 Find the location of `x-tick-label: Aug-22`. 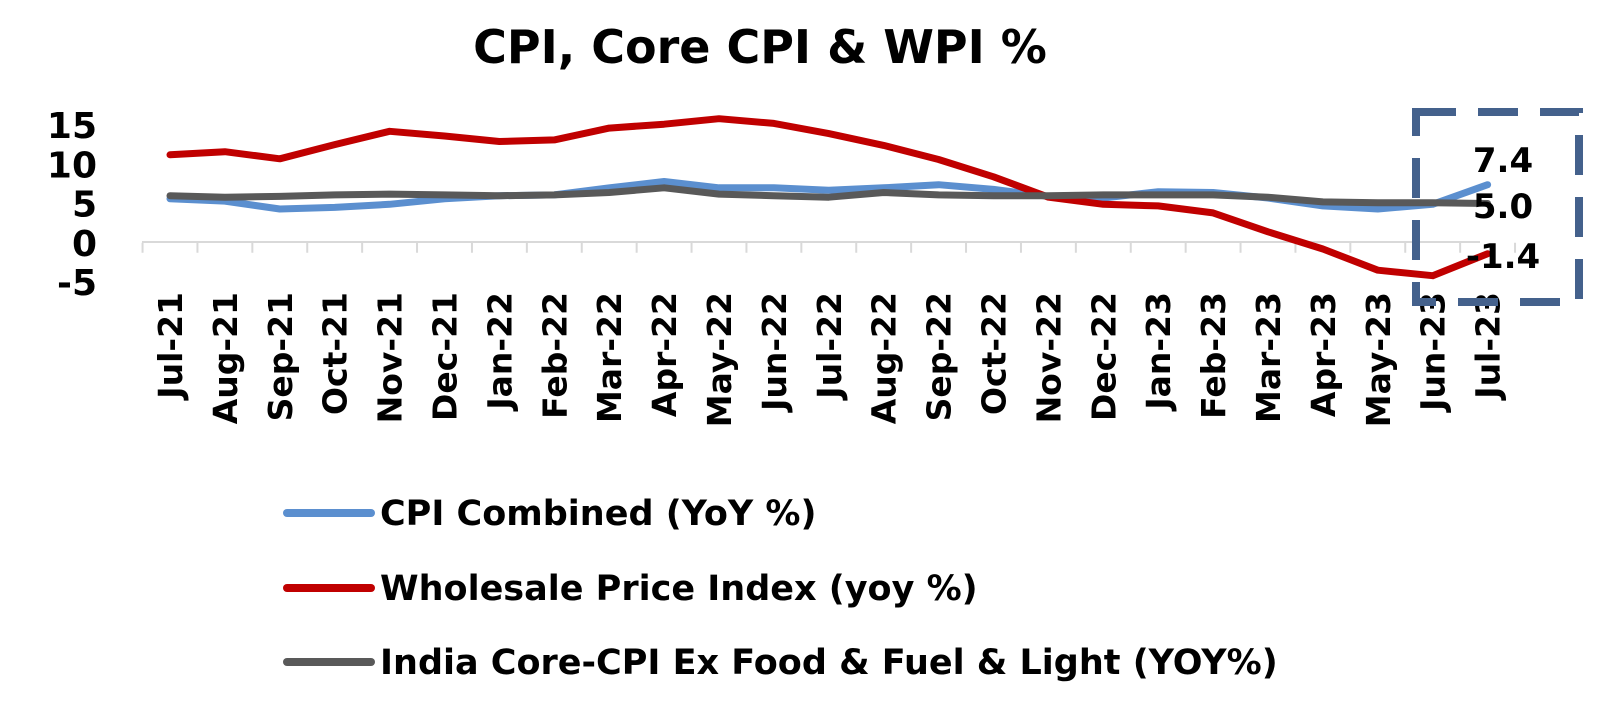

x-tick-label: Aug-22 is located at coordinates (884, 358).